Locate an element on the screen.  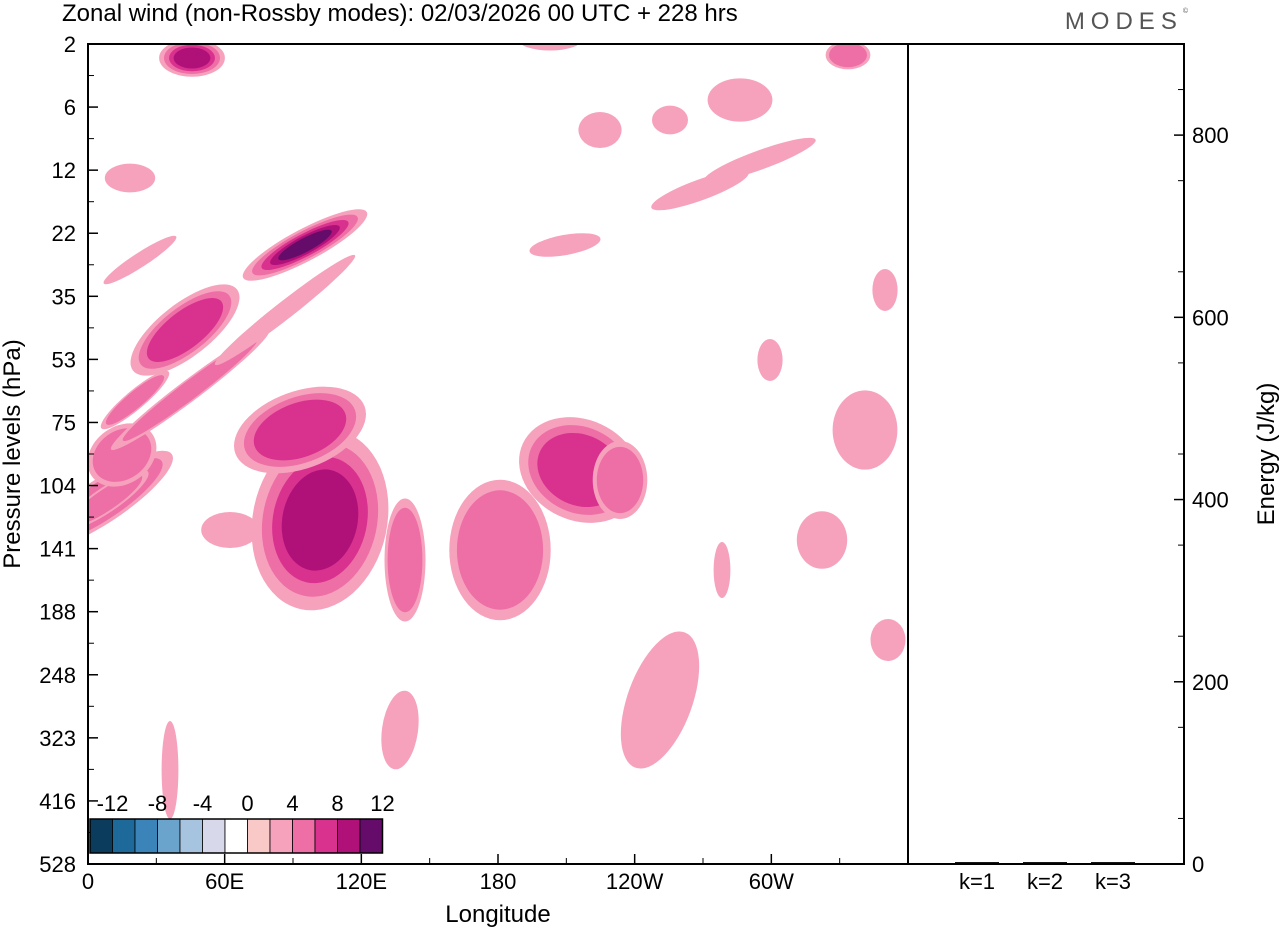
colorbar-label-0: -12 is located at coordinates (113, 803).